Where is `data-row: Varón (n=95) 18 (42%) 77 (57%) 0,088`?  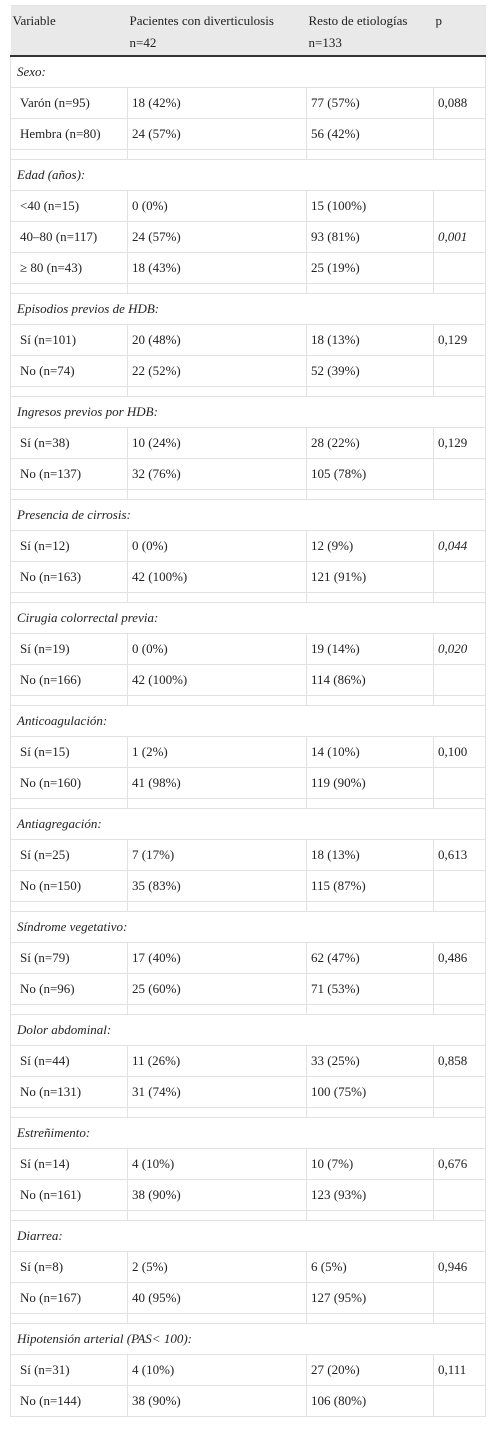 data-row: Varón (n=95) 18 (42%) 77 (57%) 0,088 is located at coordinates (248, 103).